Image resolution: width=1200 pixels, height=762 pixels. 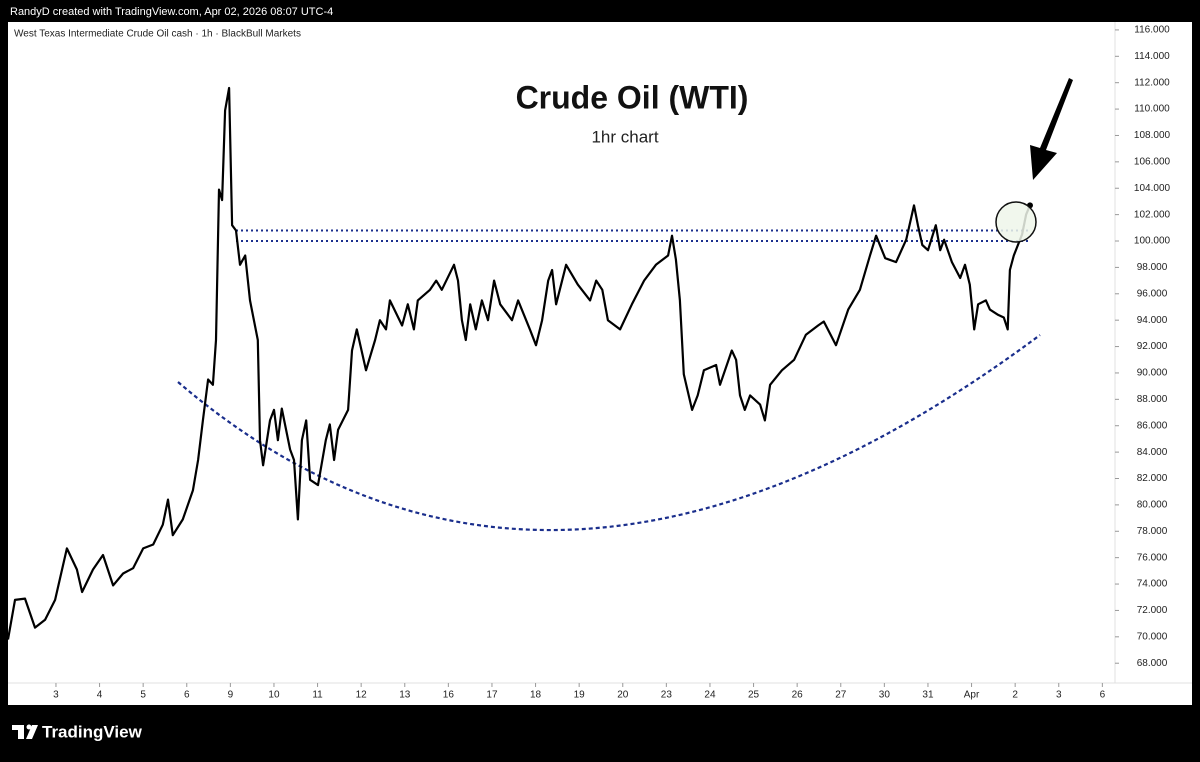 What do you see at coordinates (1051, 129) in the screenshot?
I see `arrow` at bounding box center [1051, 129].